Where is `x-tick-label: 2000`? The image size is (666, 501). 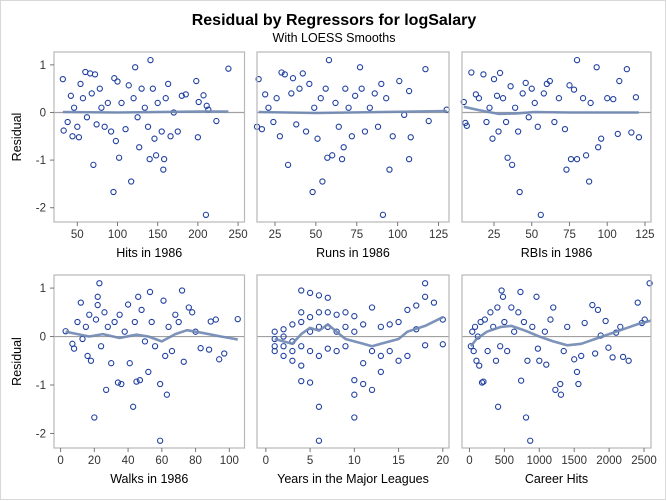
x-tick-label: 2000 is located at coordinates (609, 461).